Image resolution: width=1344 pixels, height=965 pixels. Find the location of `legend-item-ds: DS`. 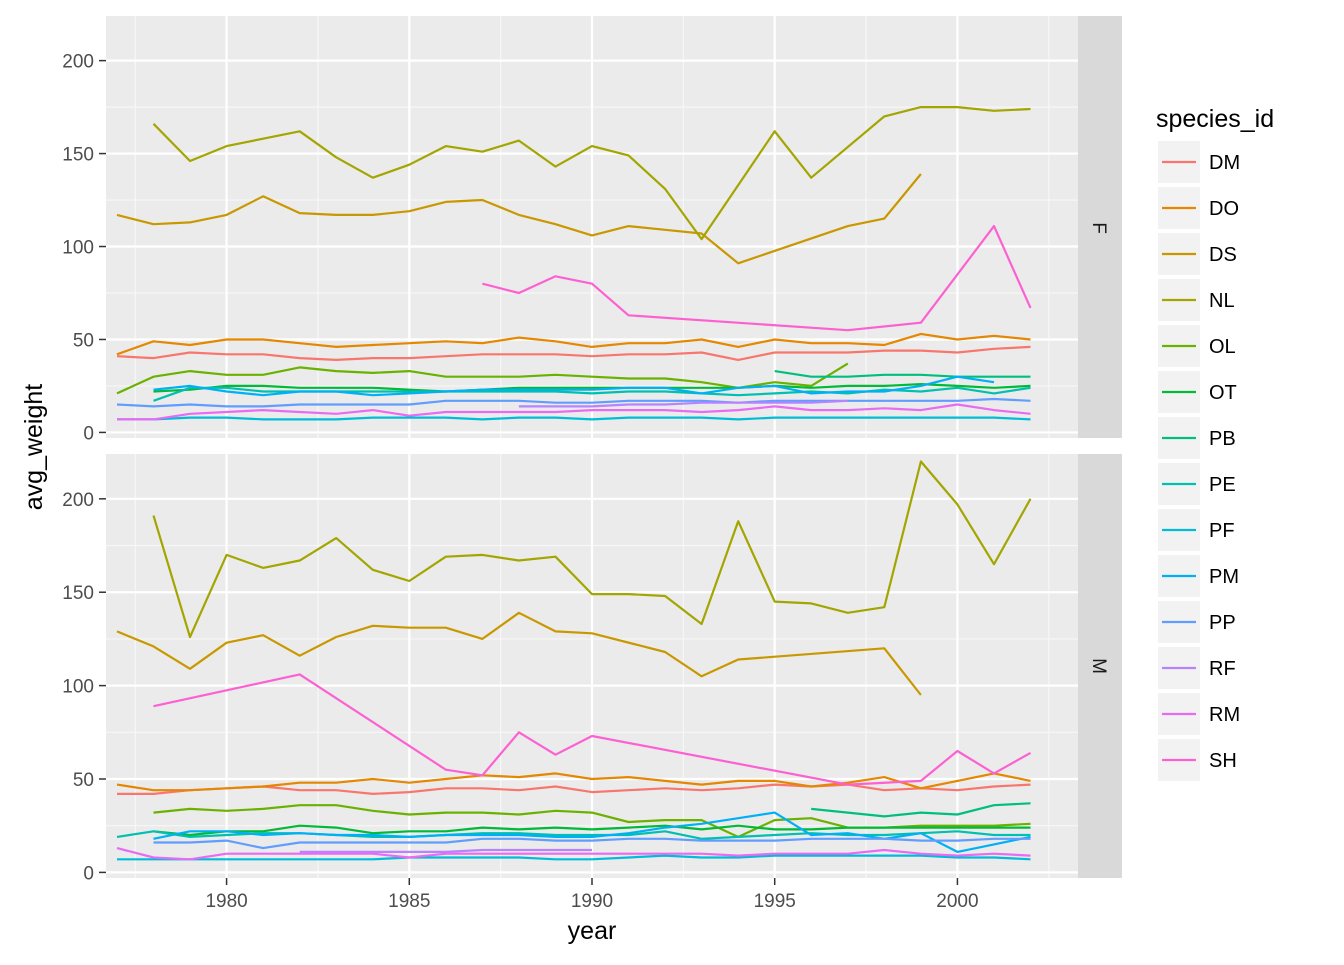

legend-item-ds: DS is located at coordinates (1197, 254).